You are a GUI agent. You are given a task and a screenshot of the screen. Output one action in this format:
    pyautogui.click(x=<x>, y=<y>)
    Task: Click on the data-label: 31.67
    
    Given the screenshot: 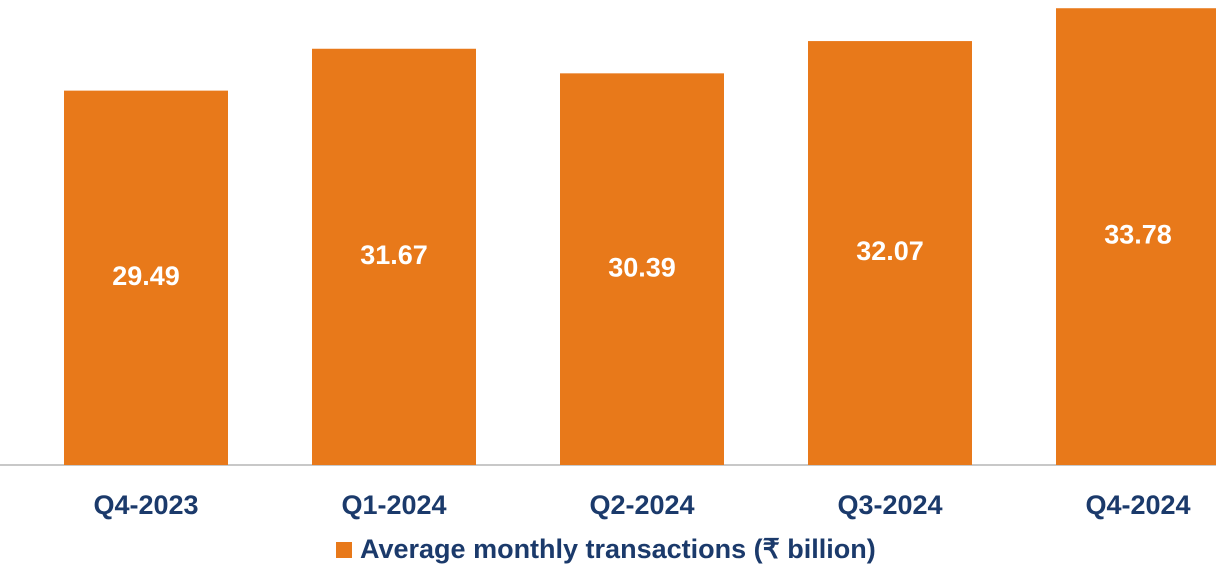 What is the action you would take?
    pyautogui.click(x=394, y=255)
    